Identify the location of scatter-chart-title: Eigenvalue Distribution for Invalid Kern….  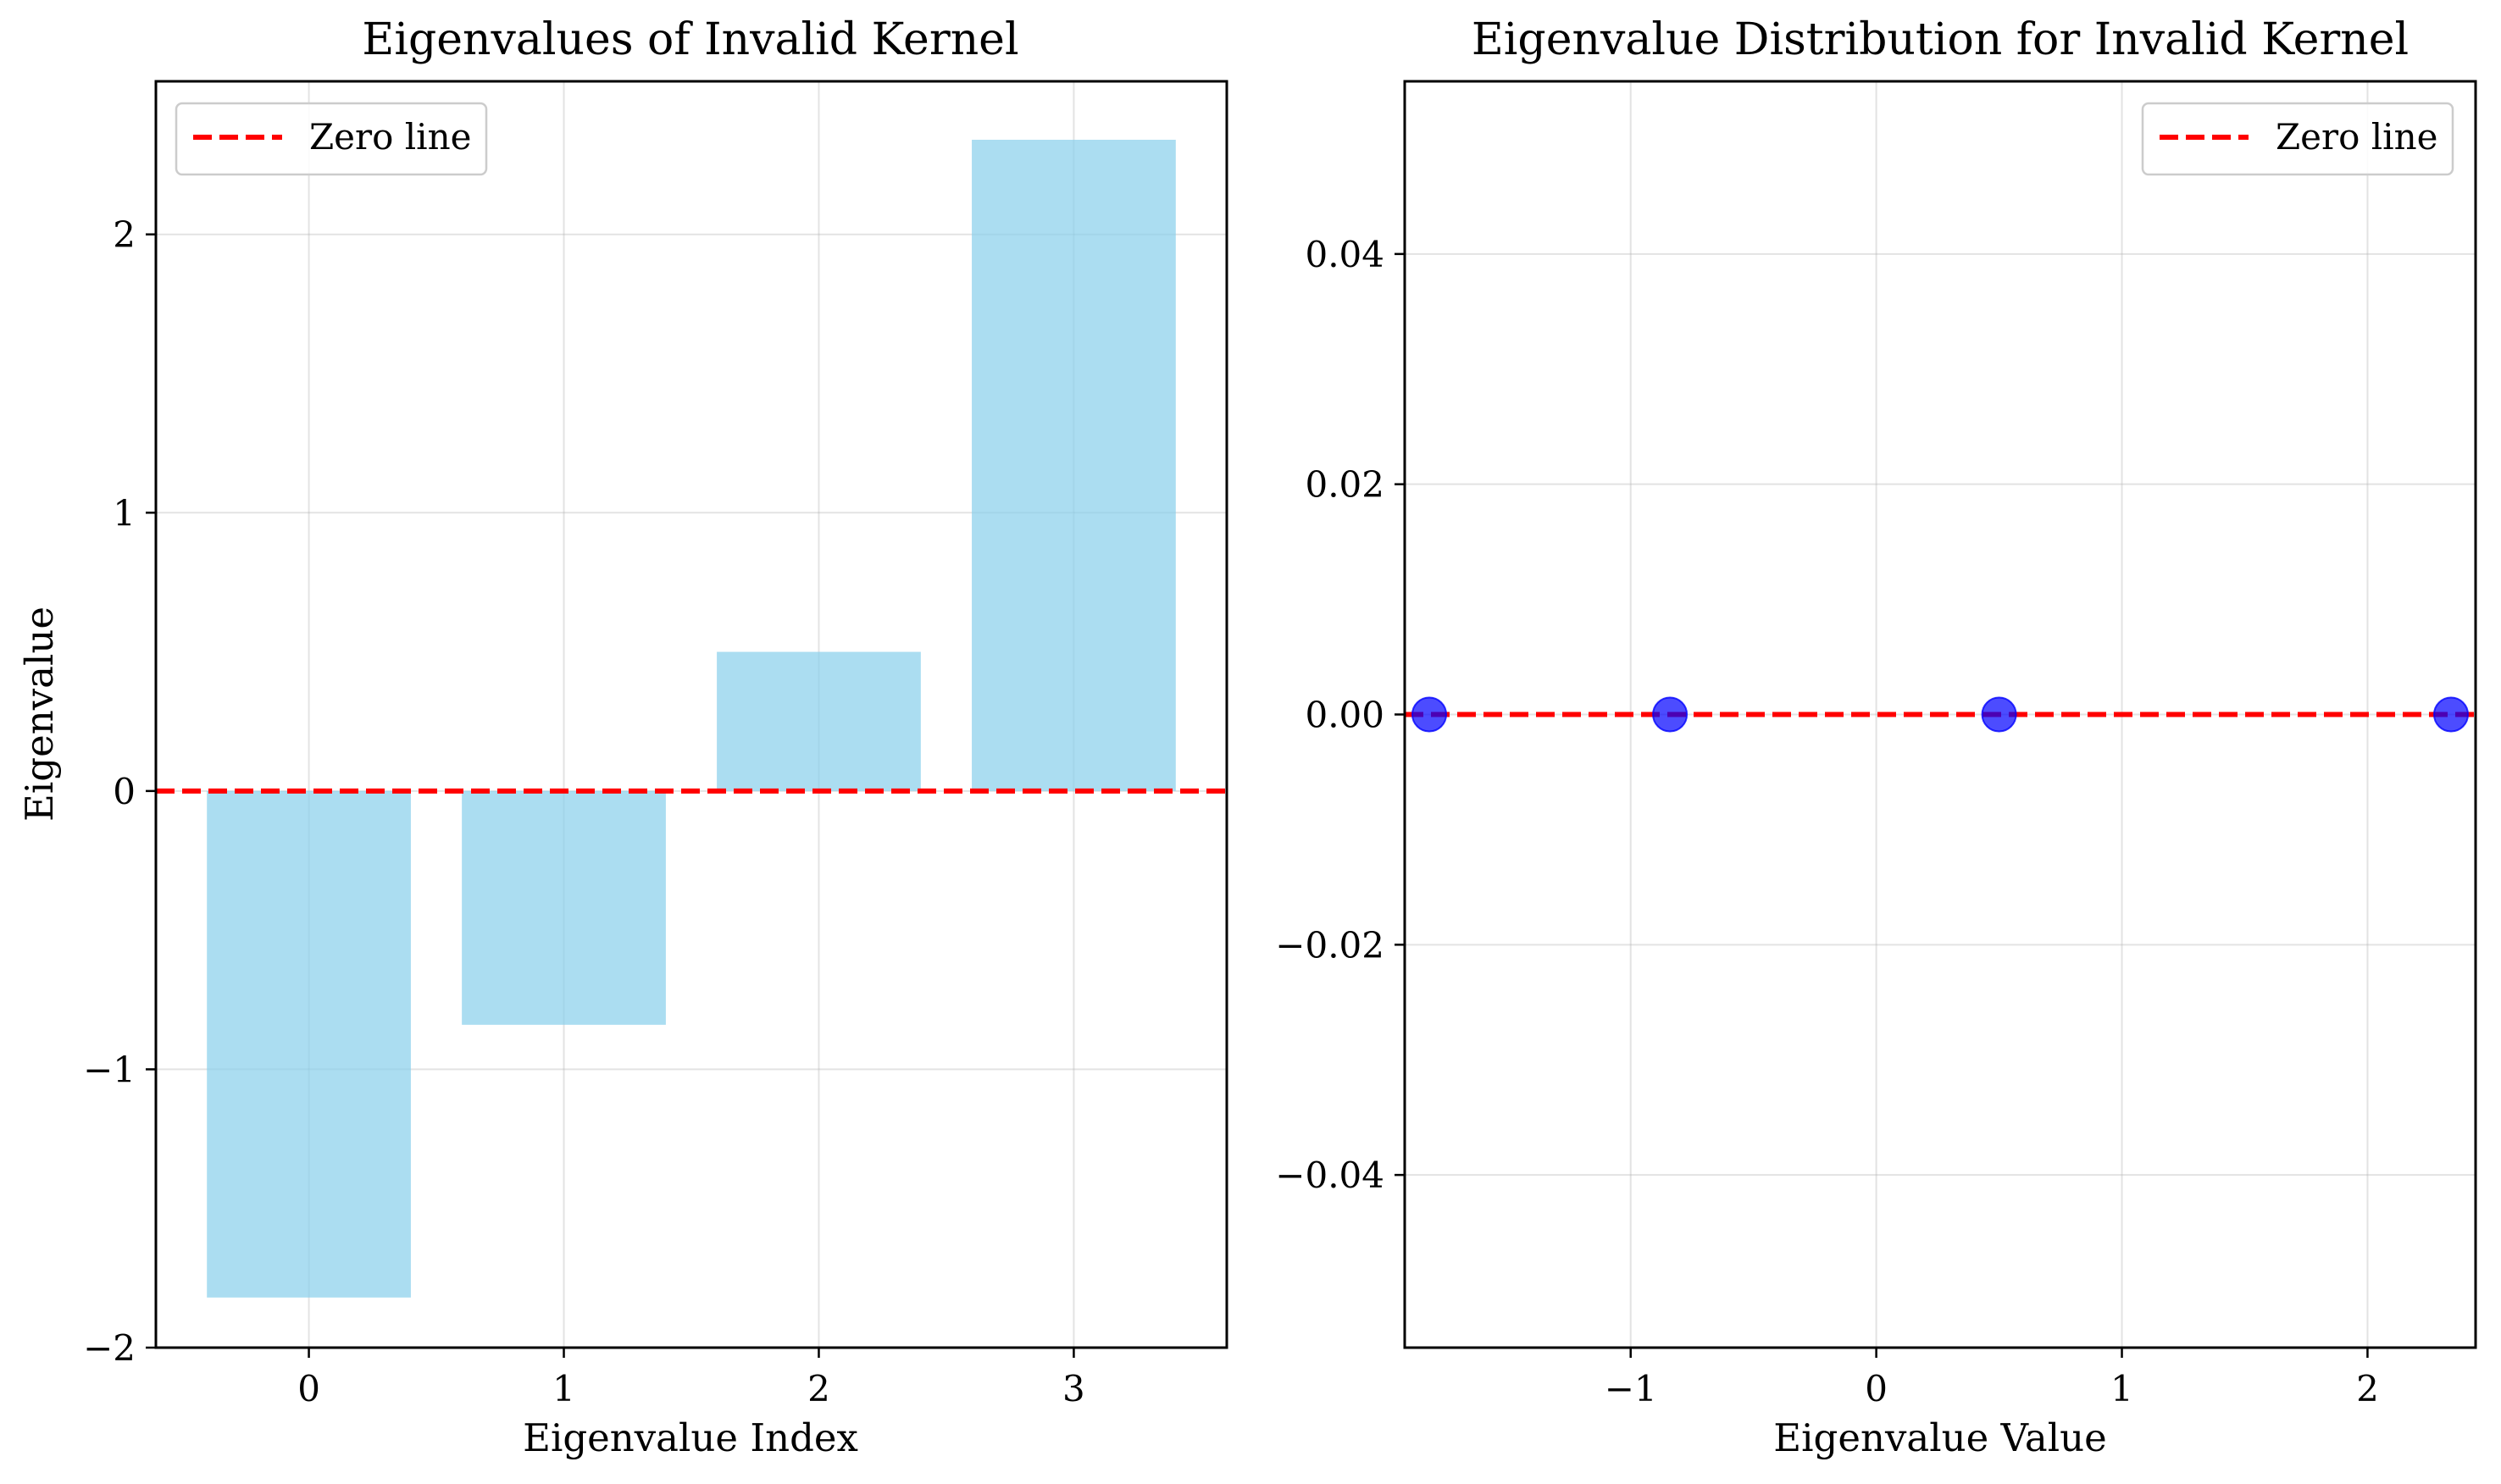
(1940, 39).